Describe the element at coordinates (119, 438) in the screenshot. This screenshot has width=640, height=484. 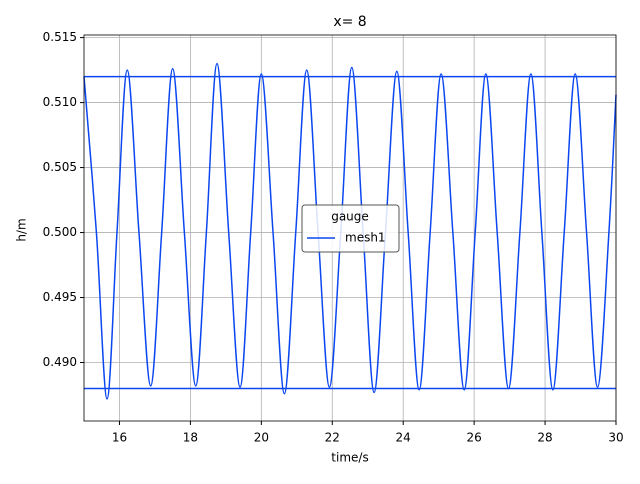
I see `x-tick-label: 16` at that location.